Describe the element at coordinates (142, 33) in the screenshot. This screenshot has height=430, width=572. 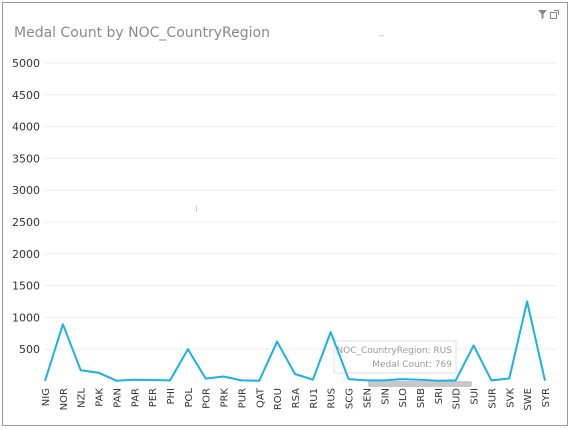
I see `chart-title: Medal Count by NOC_CountryRegion` at that location.